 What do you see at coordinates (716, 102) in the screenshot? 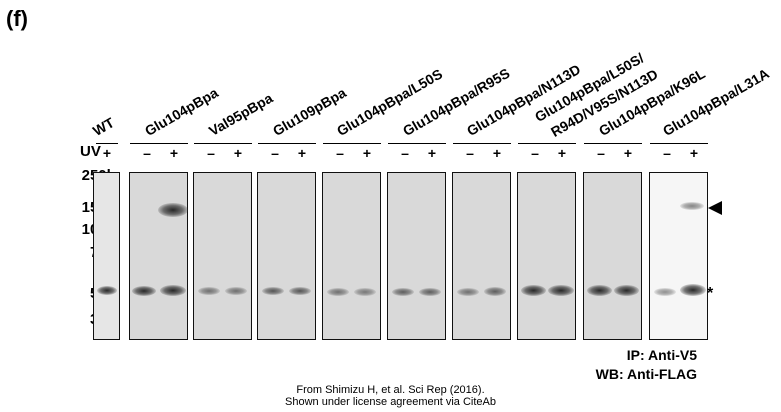
I see `lane-label-l31a: Glu104pBpa/L31A` at bounding box center [716, 102].